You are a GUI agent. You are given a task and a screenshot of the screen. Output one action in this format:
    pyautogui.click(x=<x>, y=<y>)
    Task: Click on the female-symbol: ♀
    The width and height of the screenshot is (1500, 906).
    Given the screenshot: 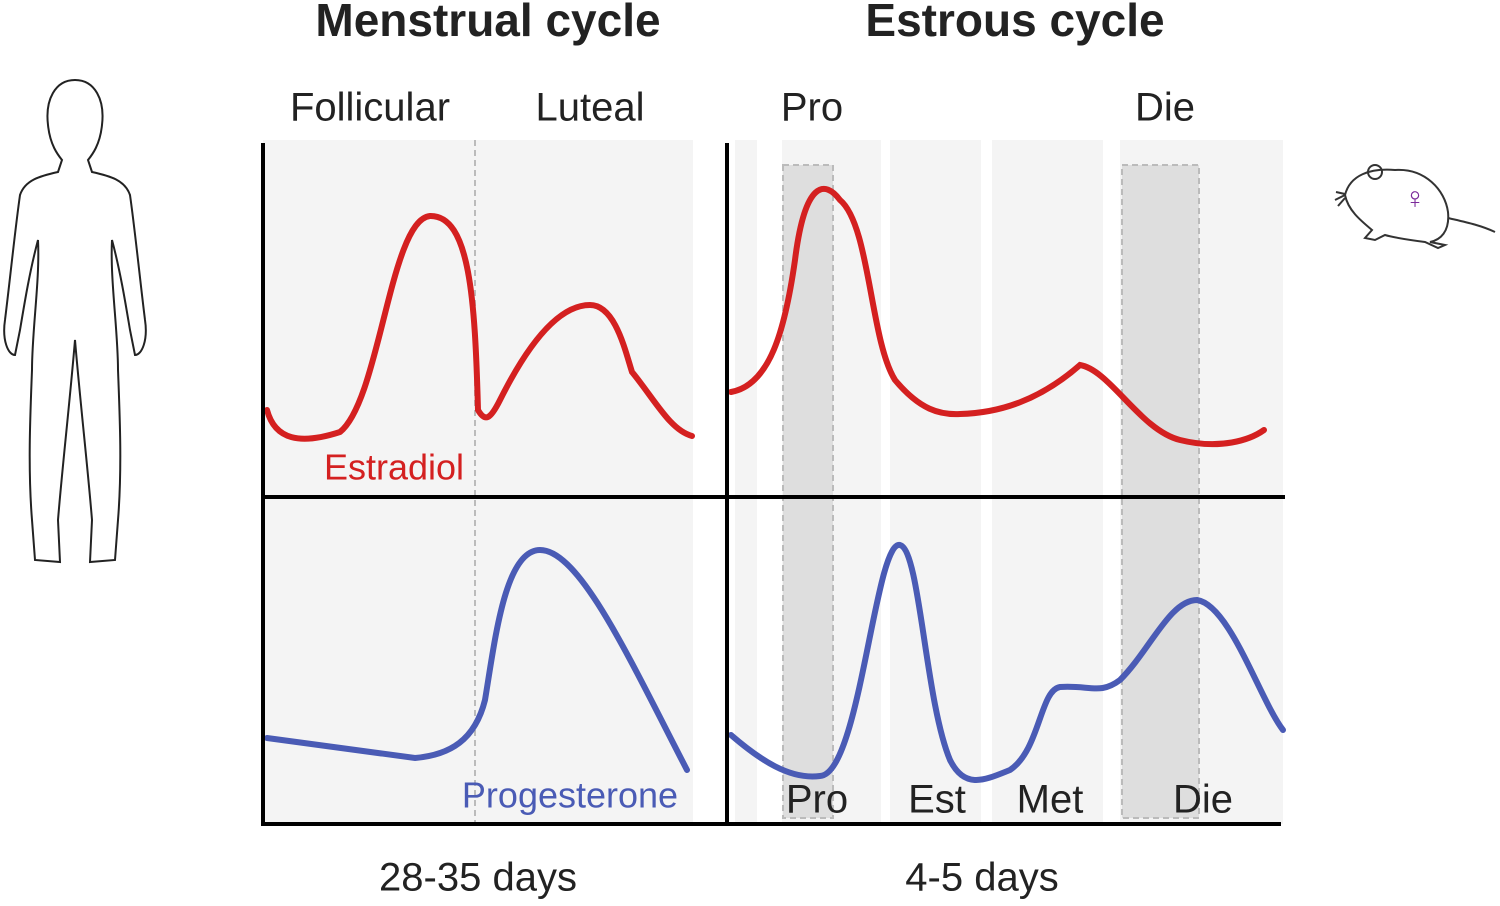 What is the action you would take?
    pyautogui.click(x=1415, y=198)
    